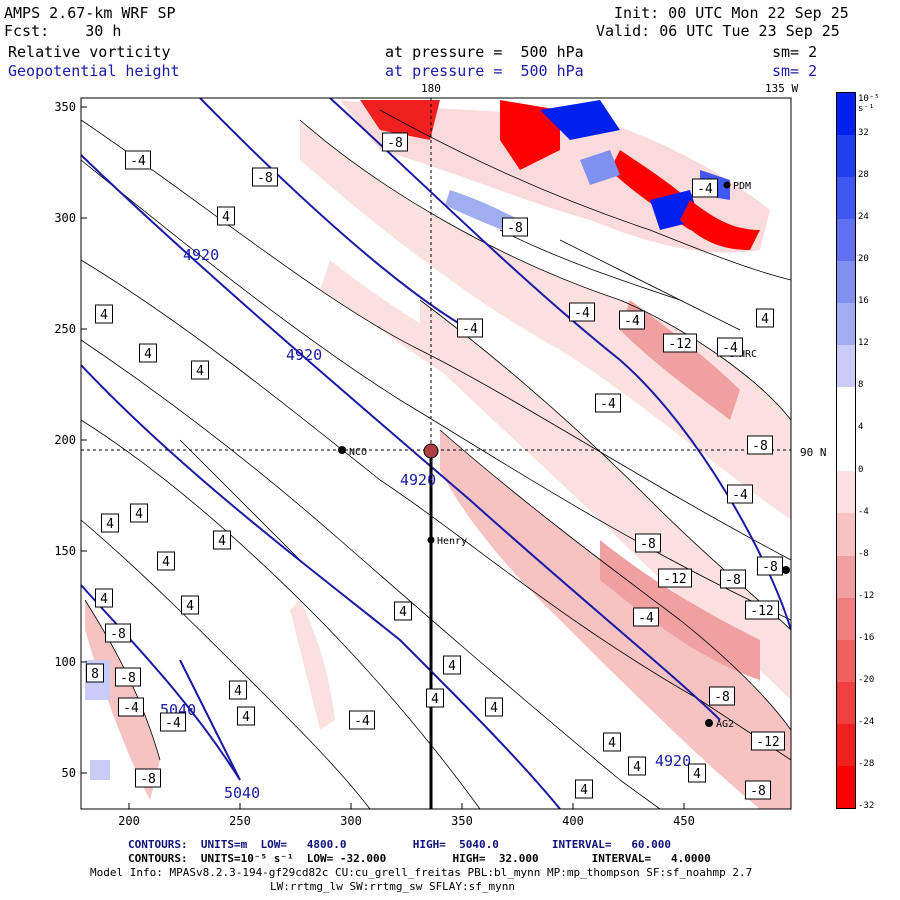  Describe the element at coordinates (240, 821) in the screenshot. I see `x-tick-label: 250` at that location.